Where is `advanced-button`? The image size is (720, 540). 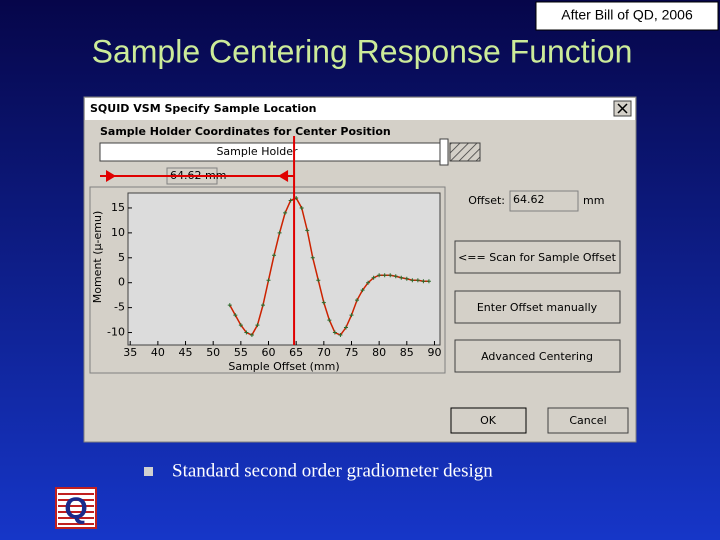 advanced-button is located at coordinates (537, 356).